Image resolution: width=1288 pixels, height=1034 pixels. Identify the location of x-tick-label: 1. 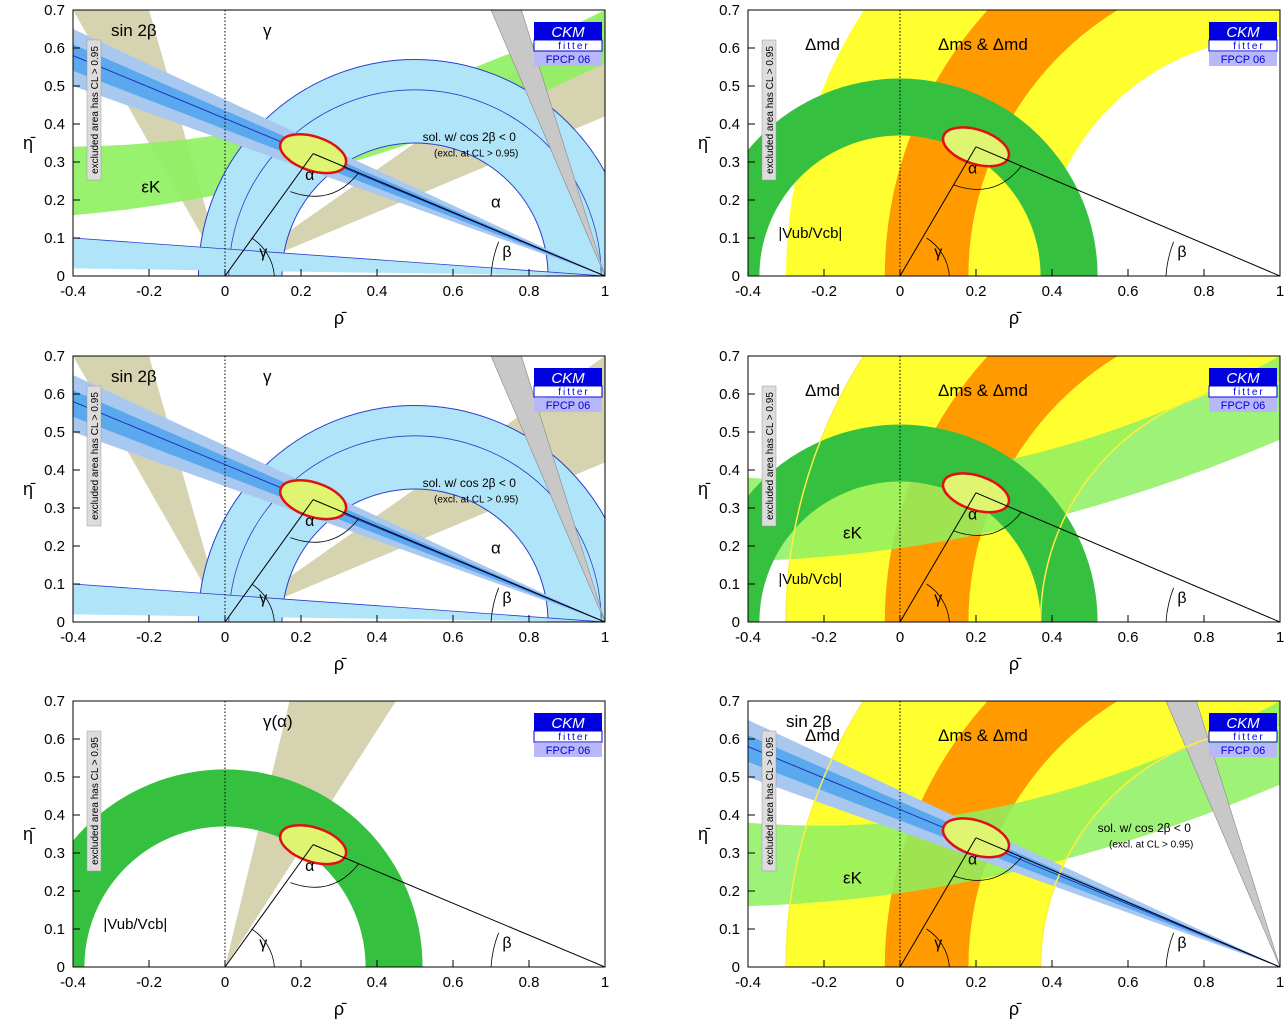
(605, 982).